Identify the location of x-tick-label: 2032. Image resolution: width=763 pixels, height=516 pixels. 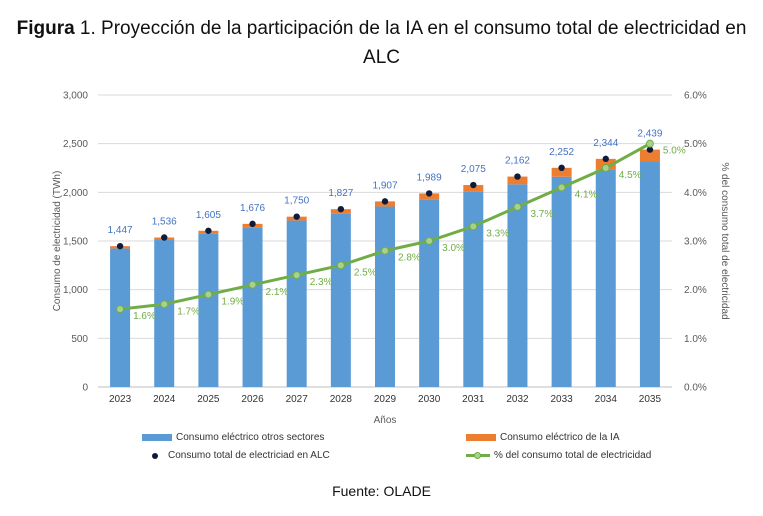
(517, 399).